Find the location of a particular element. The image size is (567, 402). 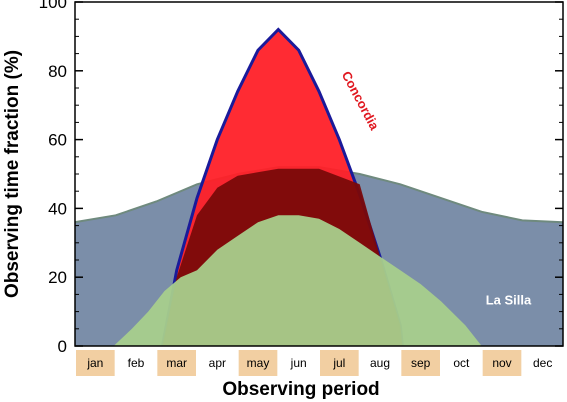

month-highlight-nov is located at coordinates (502, 363).